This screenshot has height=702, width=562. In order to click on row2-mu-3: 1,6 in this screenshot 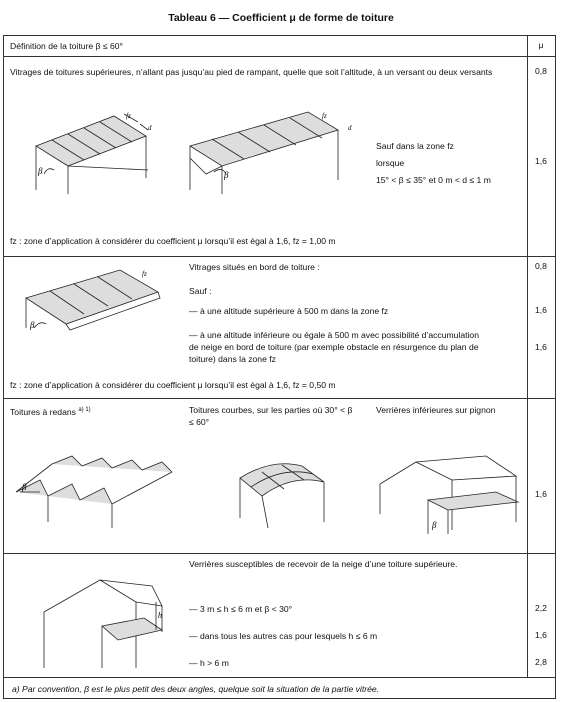, I will do `click(541, 347)`.